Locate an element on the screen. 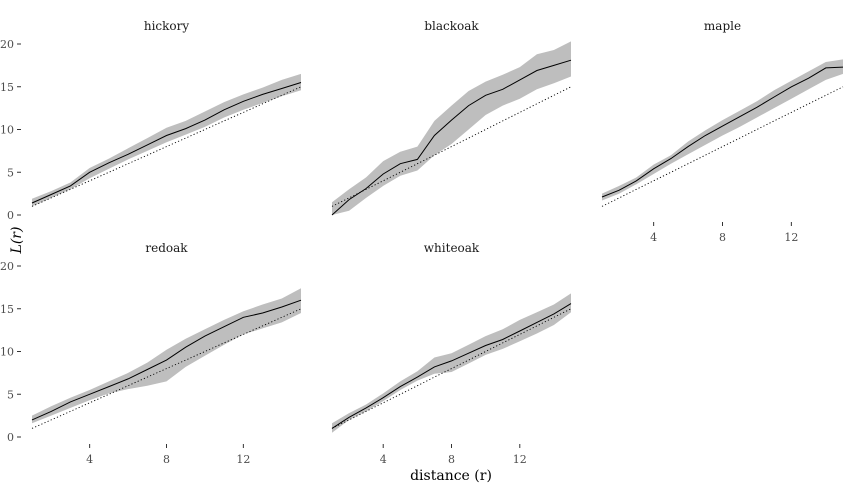  facet-panel-whiteoak: whiteoak 4 8 12 is located at coordinates (451, 353).